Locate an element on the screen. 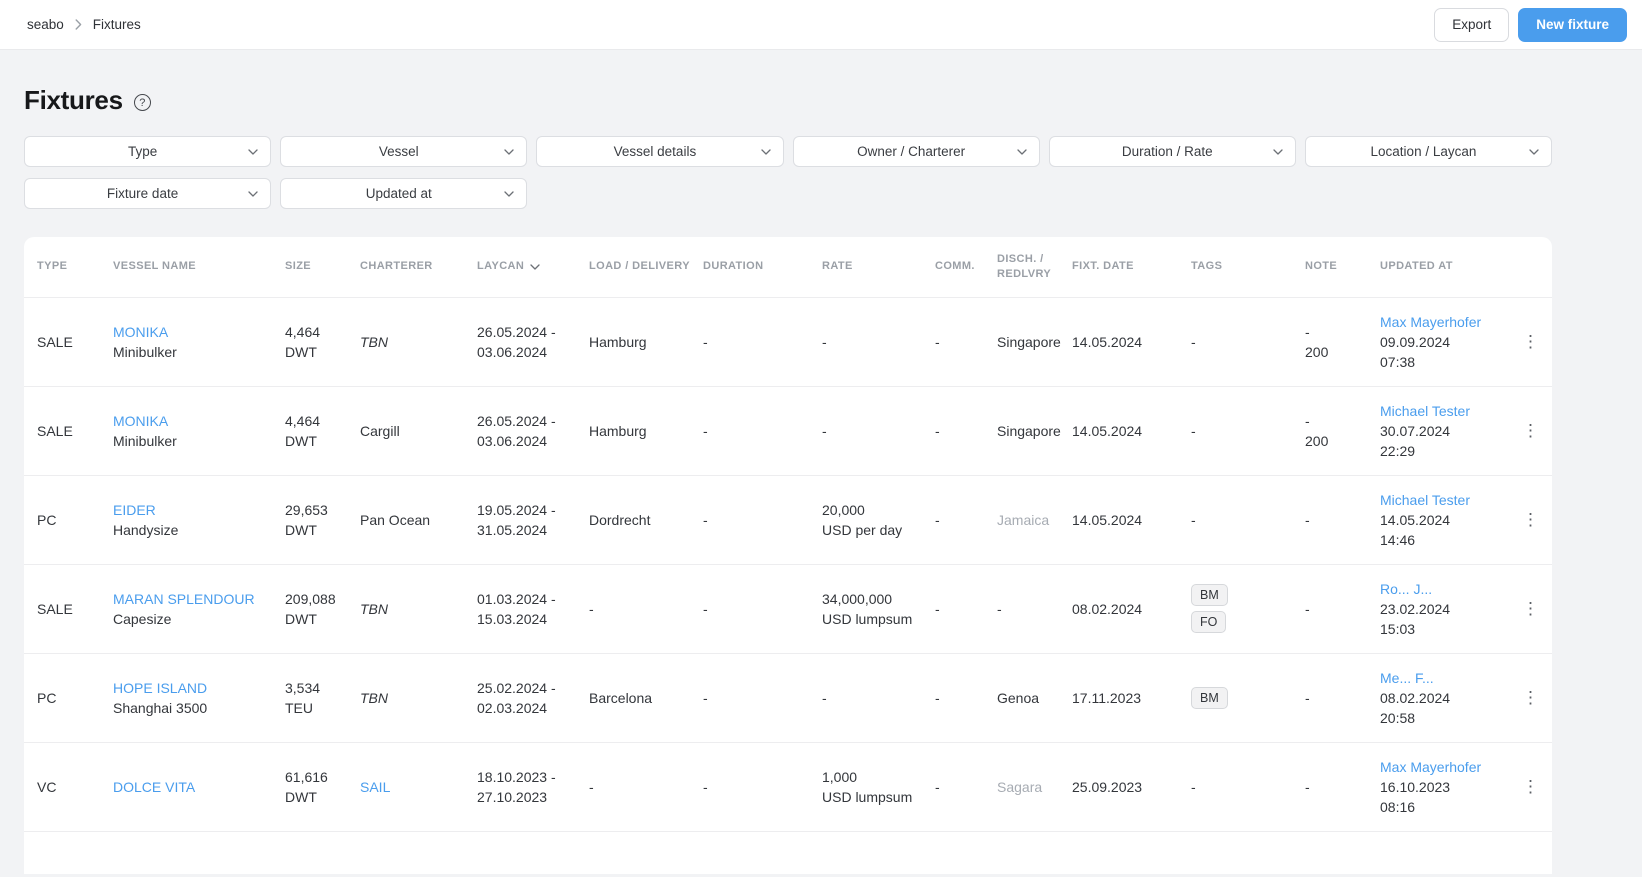 This screenshot has width=1642, height=877. column-header-updated-at: Updated at is located at coordinates (1416, 266).